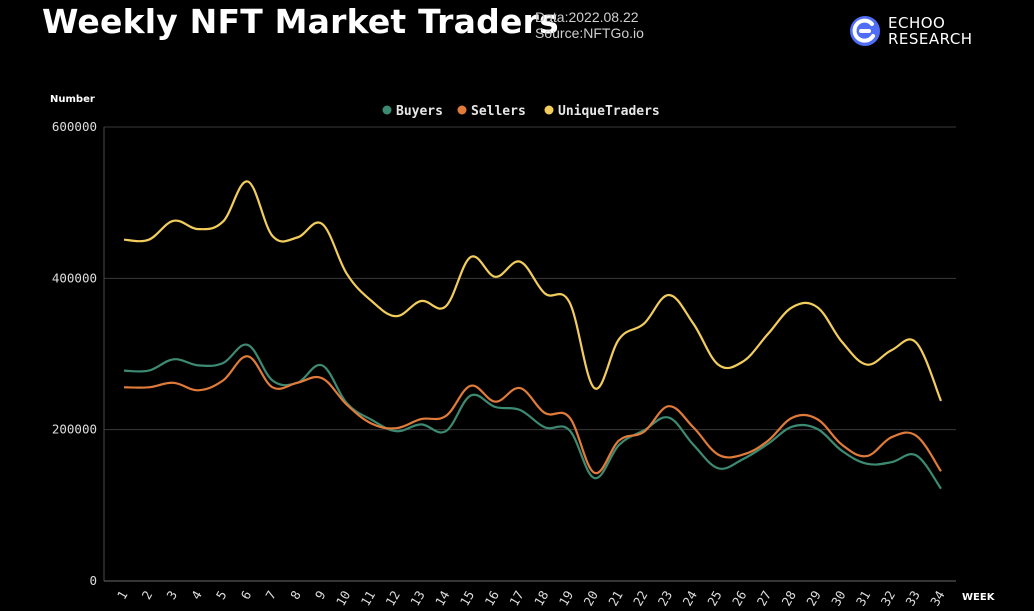 Image resolution: width=1034 pixels, height=611 pixels. What do you see at coordinates (912, 598) in the screenshot?
I see `x-tick-label: 33` at bounding box center [912, 598].